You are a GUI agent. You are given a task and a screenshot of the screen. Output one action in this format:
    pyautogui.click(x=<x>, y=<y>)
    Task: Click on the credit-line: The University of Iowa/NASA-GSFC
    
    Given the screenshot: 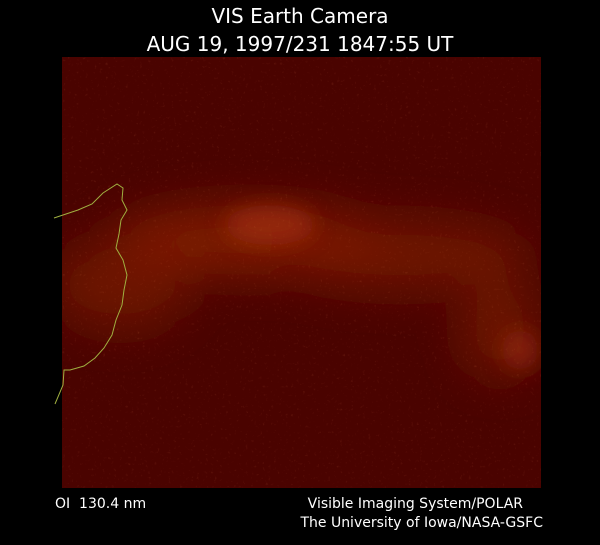 What is the action you would take?
    pyautogui.click(x=421, y=523)
    